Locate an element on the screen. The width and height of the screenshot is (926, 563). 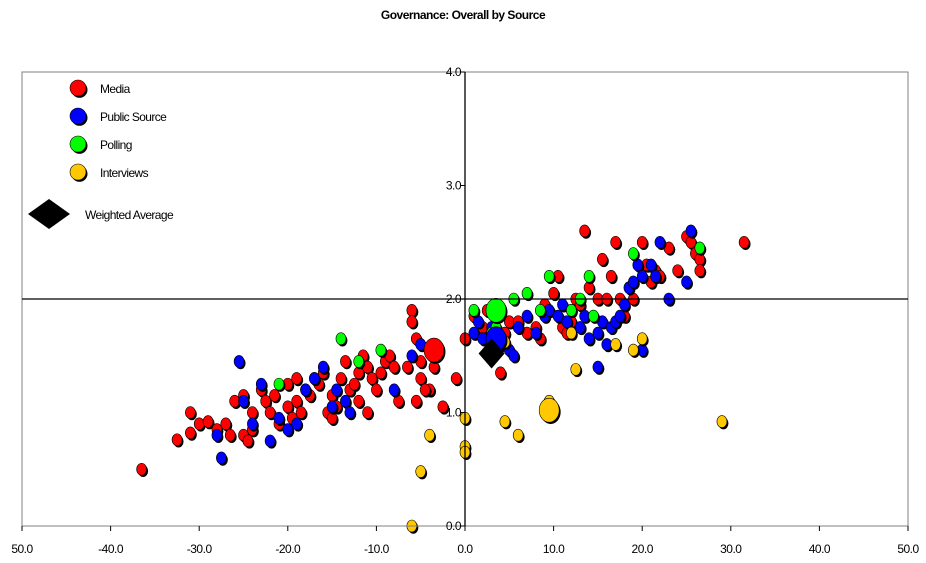
x-tick-label: 40.0 is located at coordinates (820, 549).